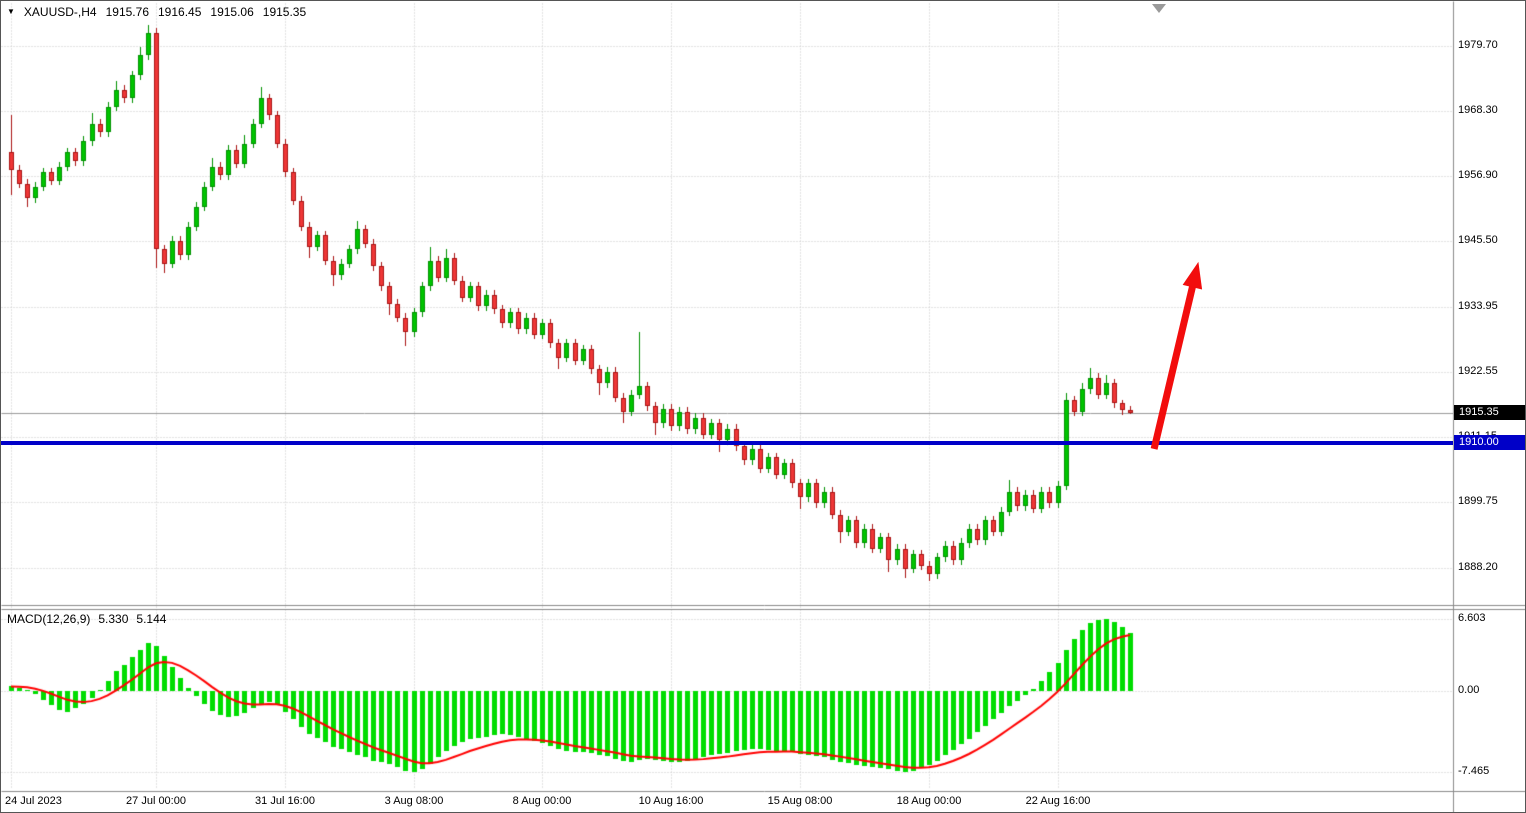 The width and height of the screenshot is (1526, 813). I want to click on time-axis-label: 10 Aug 16:00, so click(671, 801).